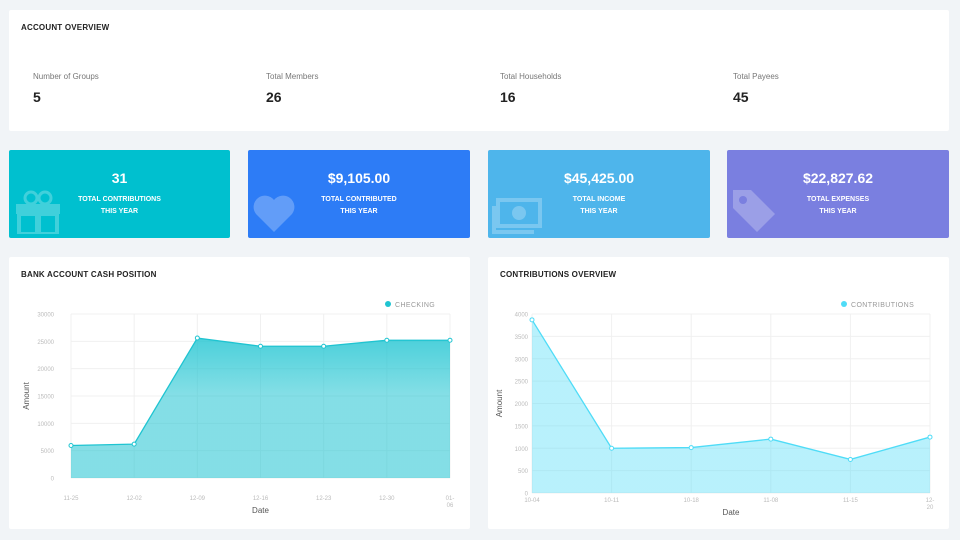  Describe the element at coordinates (45, 343) in the screenshot. I see `y-tick-label: 25000` at that location.